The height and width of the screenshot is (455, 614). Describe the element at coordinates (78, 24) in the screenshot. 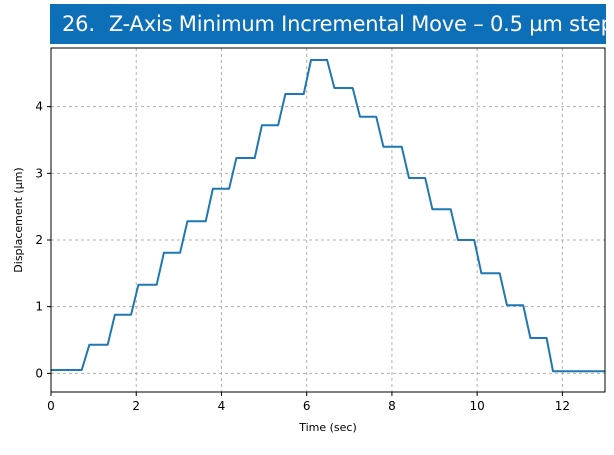

I see `chart-title-number: 26.` at that location.